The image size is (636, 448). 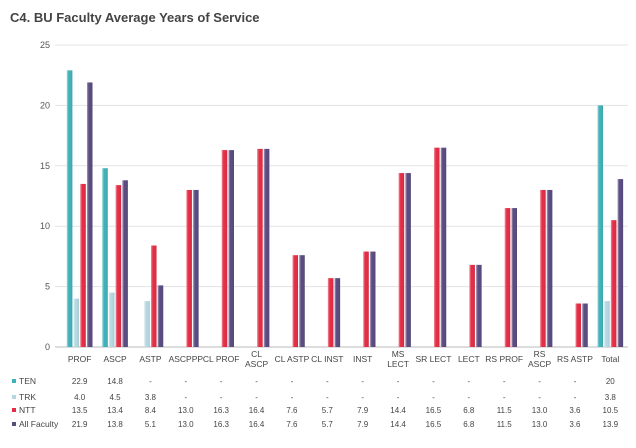 I want to click on x-tick-label: CL PROF, so click(x=221, y=359).